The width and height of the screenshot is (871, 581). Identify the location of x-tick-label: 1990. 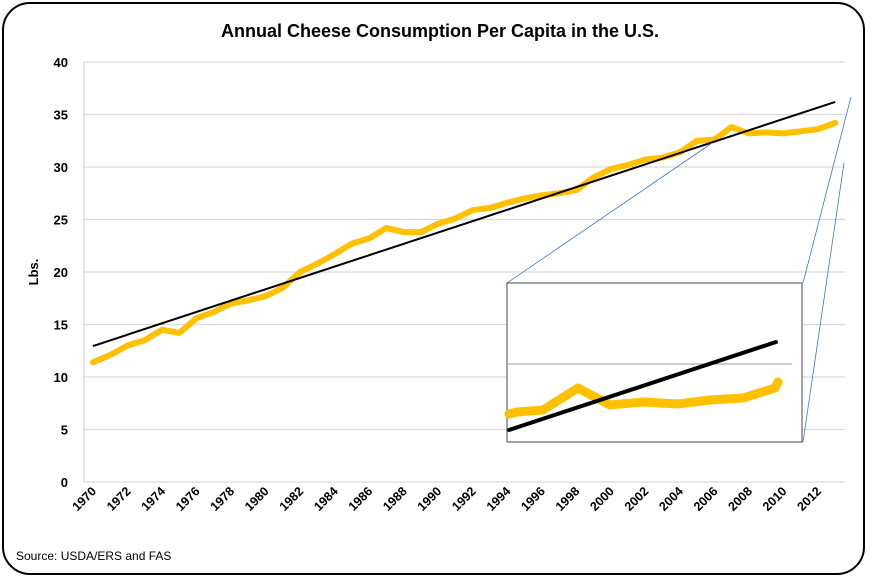
(430, 499).